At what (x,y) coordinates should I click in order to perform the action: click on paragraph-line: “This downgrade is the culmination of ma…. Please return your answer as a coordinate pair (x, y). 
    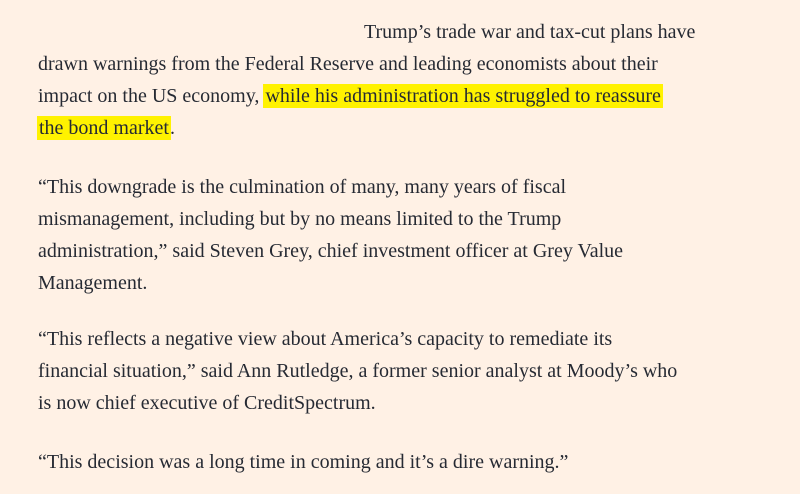
    Looking at the image, I should click on (302, 187).